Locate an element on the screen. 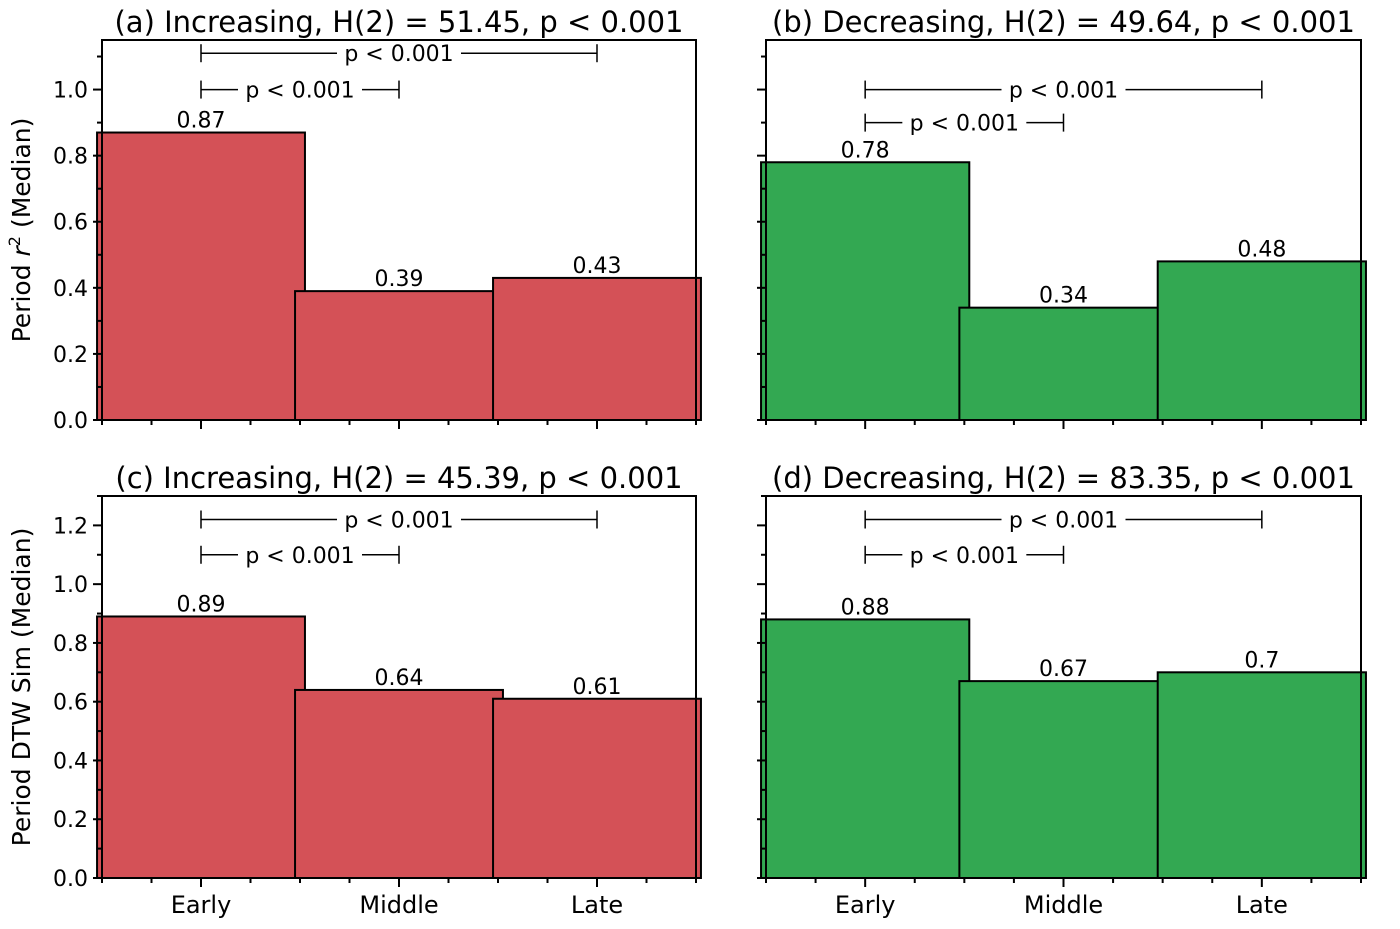 The height and width of the screenshot is (929, 1400). y-axis-label-variable: r is located at coordinates (21, 250).